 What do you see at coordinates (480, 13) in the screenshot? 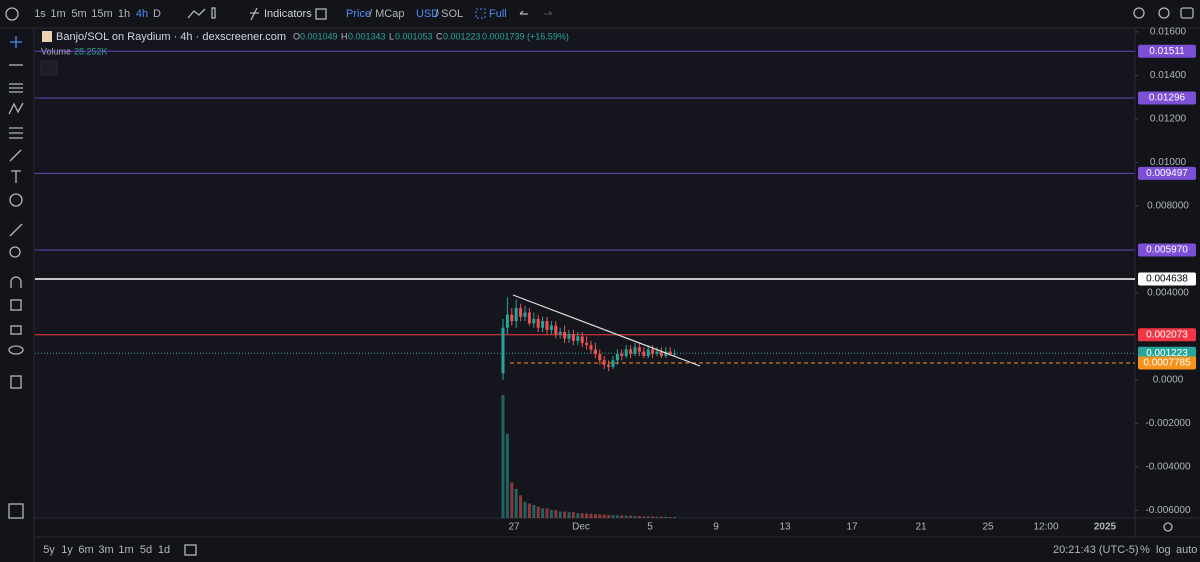
I see `full-icon` at bounding box center [480, 13].